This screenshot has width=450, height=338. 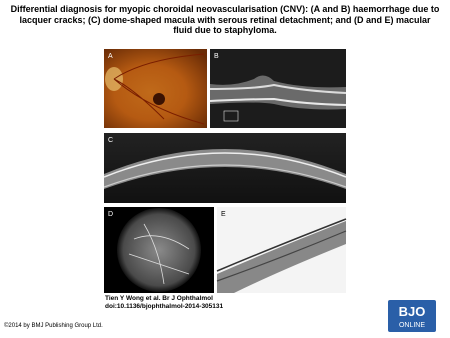 I want to click on panel-b: B, so click(x=278, y=88).